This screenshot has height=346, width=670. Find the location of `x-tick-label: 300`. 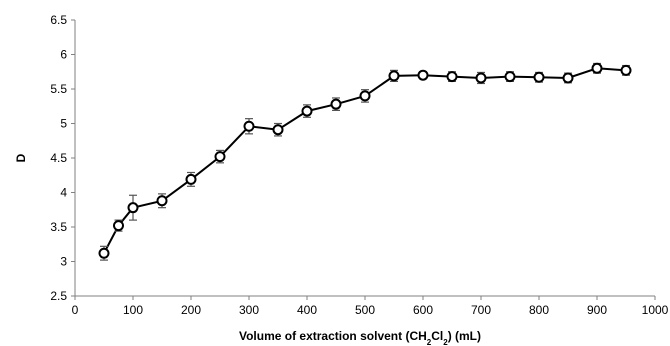

x-tick-label: 300 is located at coordinates (249, 310).